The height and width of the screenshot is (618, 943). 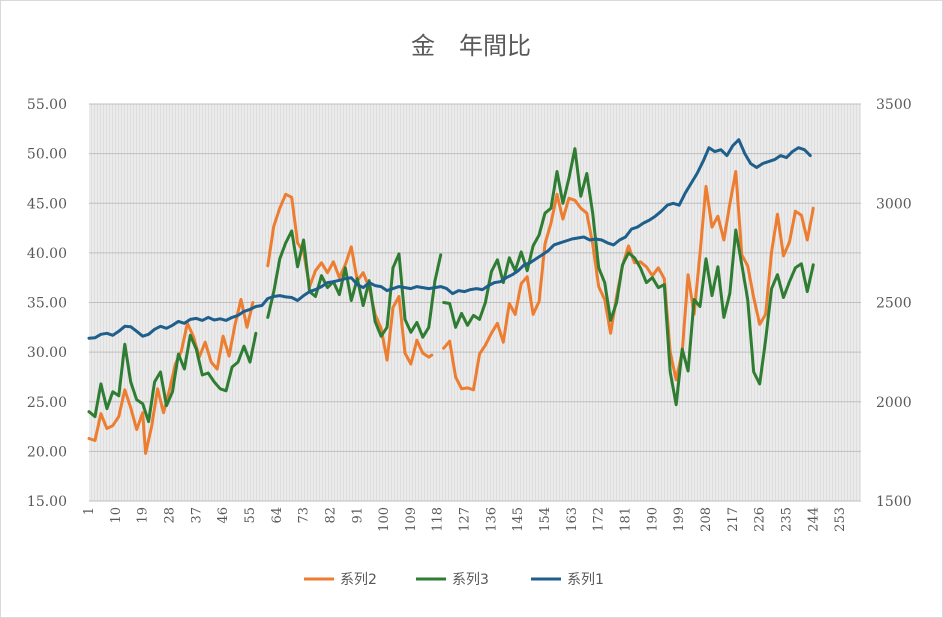 I want to click on x-tick-label: 172, so click(x=599, y=519).